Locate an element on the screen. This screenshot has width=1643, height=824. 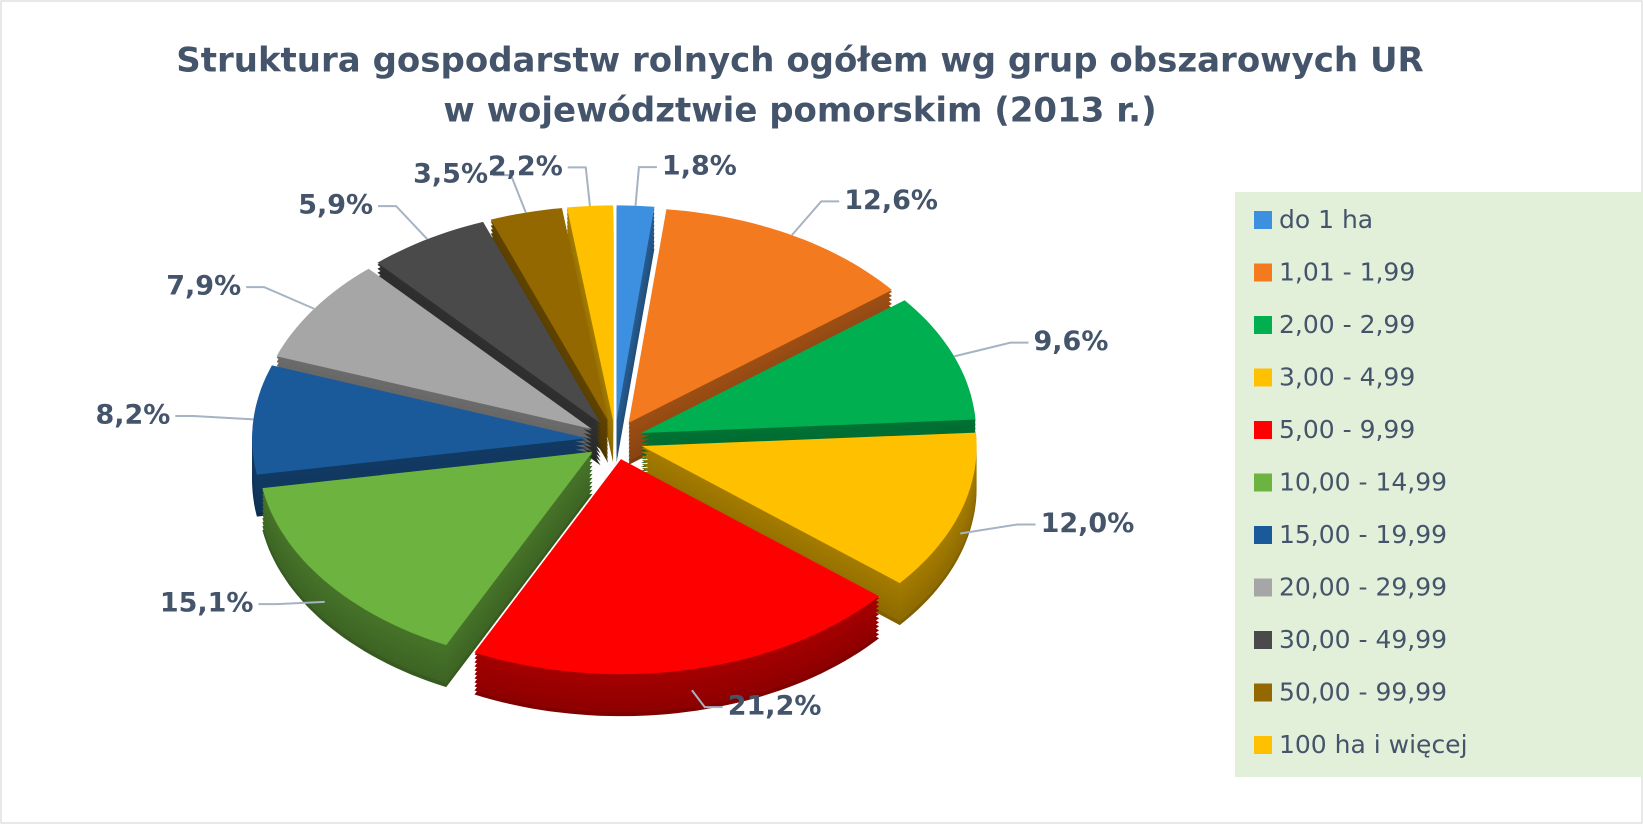
data-label: 12,0% is located at coordinates (1088, 523).